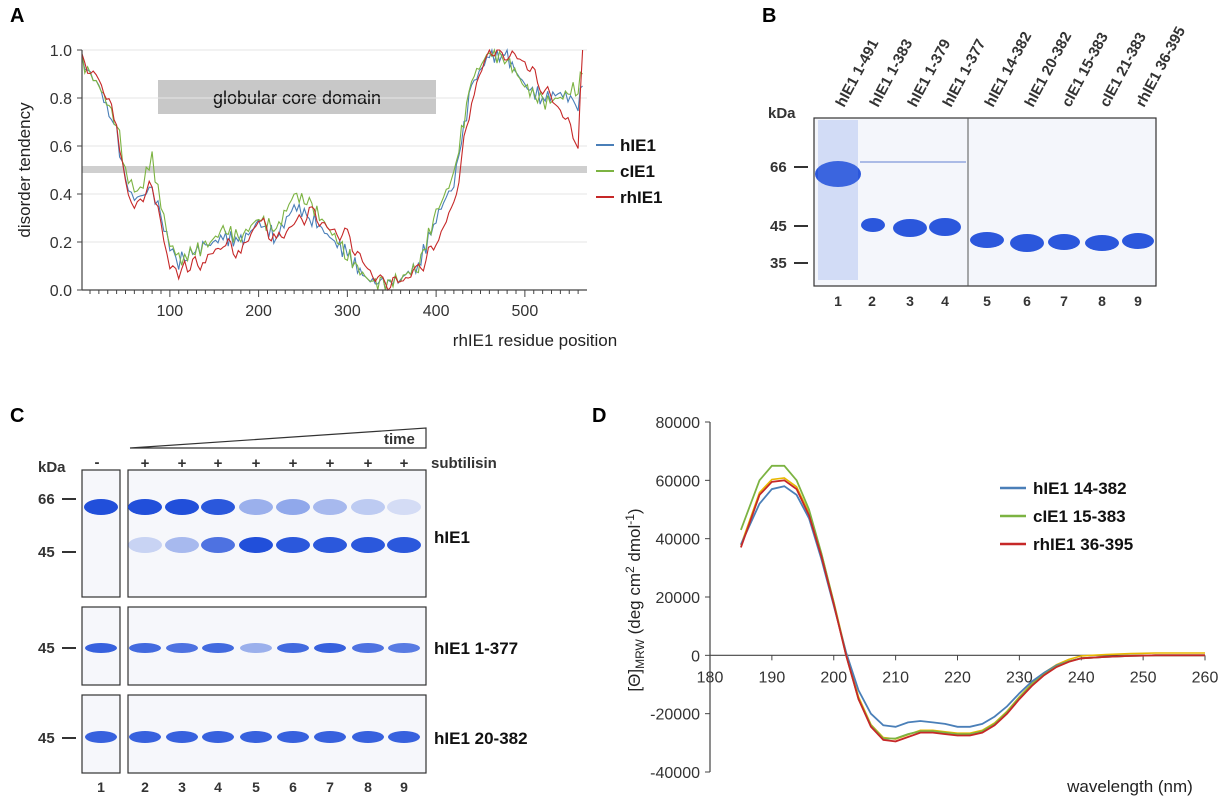 This screenshot has width=1224, height=805. Describe the element at coordinates (61, 51) in the screenshot. I see `a-ytick-label: 1.0` at that location.